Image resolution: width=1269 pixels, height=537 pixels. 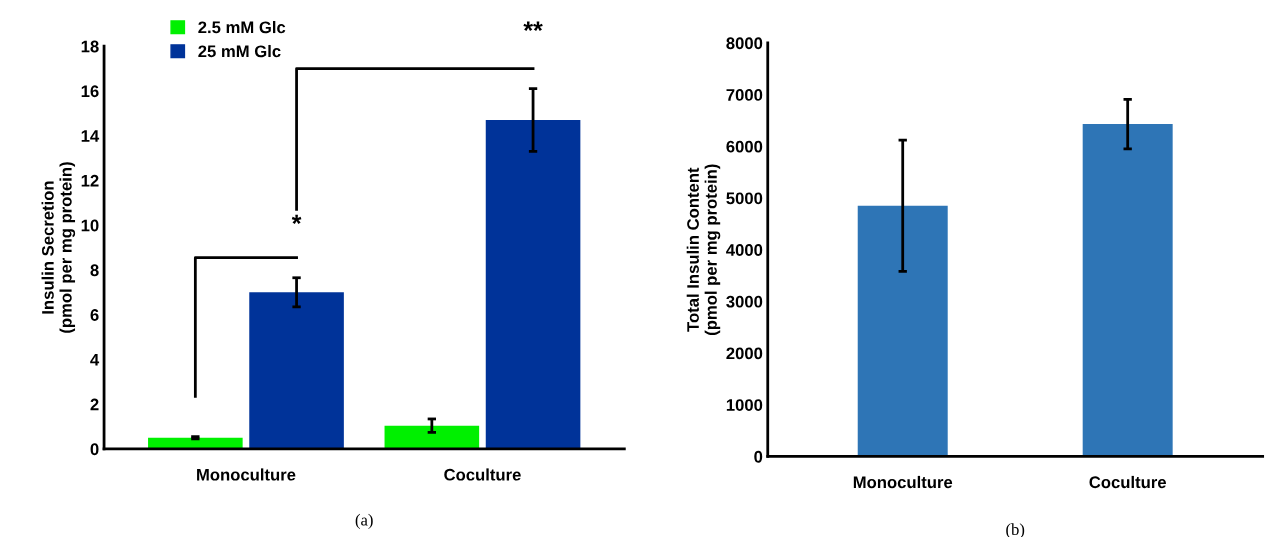 What do you see at coordinates (239, 51) in the screenshot?
I see `legend-label: 25 mM Glc` at bounding box center [239, 51].